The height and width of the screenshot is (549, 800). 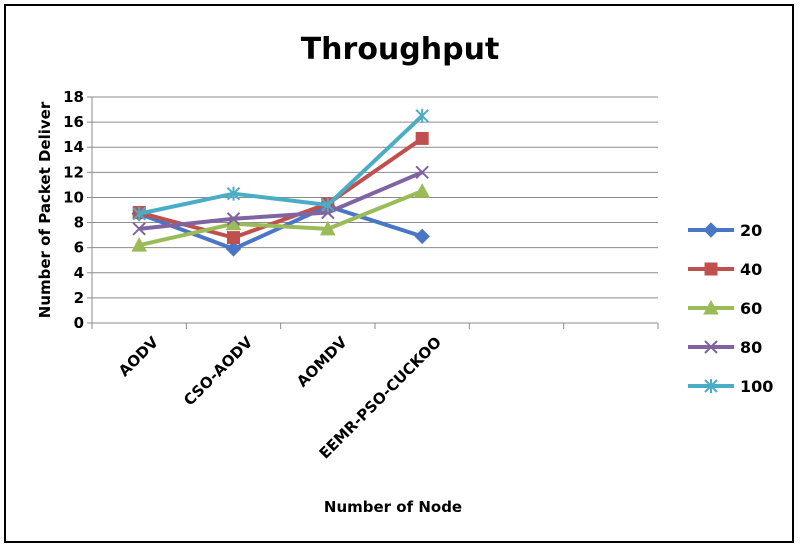 I want to click on y-tick-label-8: 8, so click(x=79, y=223).